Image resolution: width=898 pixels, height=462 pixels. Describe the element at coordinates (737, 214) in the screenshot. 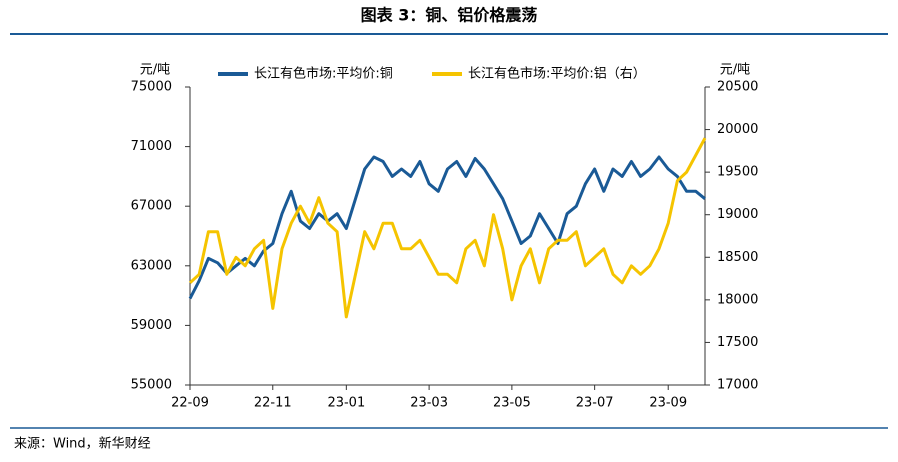

I see `y2-tick-label: 19000` at that location.